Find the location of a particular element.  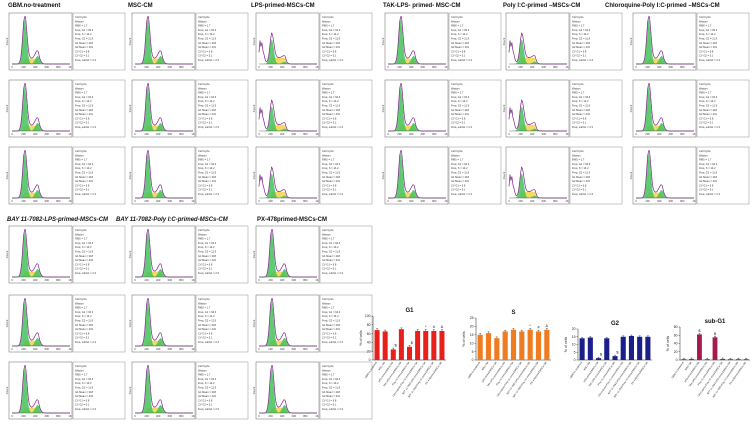

x-tick-label: 0 is located at coordinates (388, 67).